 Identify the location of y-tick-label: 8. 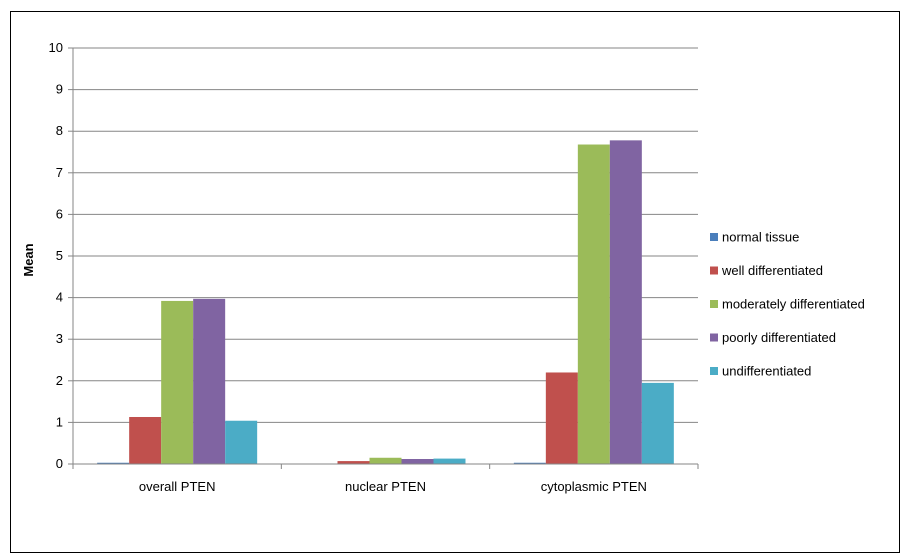
(59, 130).